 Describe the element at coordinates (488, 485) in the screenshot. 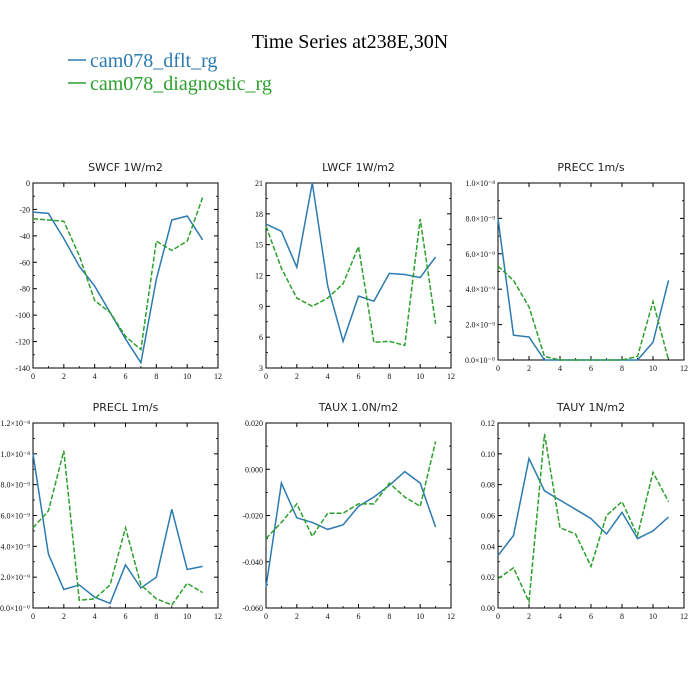

I see `y-tick-label: 0.08` at that location.